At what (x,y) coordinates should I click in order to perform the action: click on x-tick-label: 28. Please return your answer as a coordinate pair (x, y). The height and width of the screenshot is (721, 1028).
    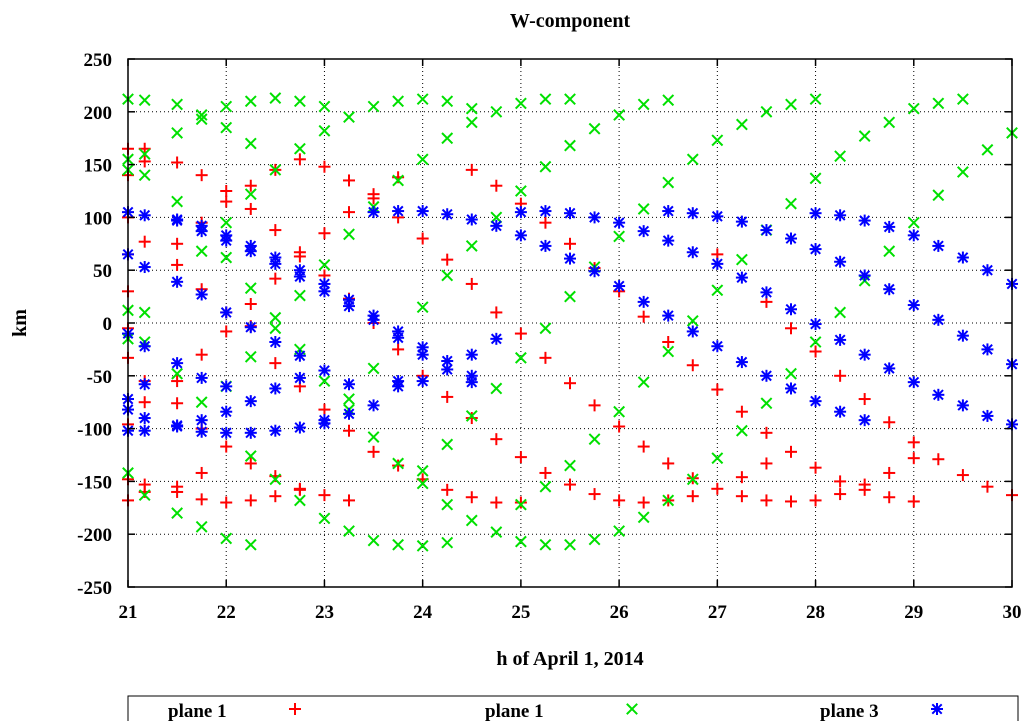
    Looking at the image, I should click on (815, 612).